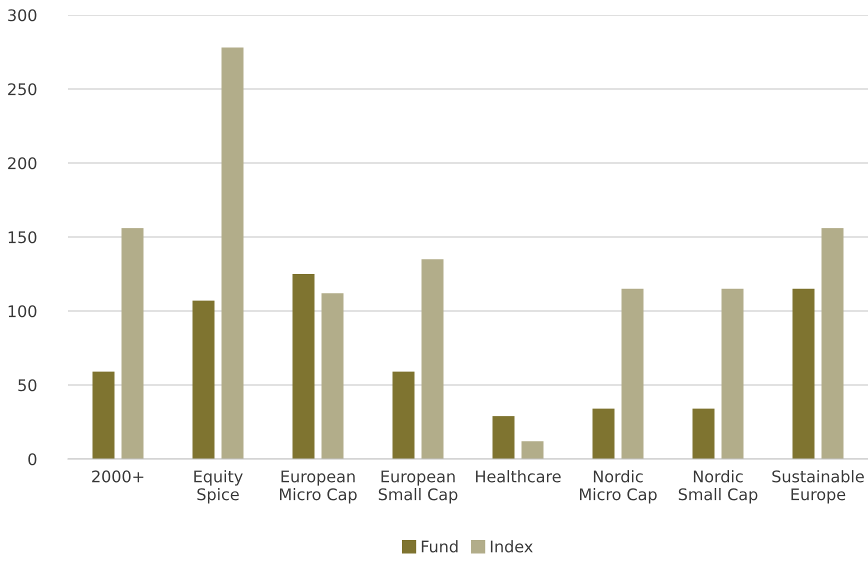 This screenshot has height=562, width=868. I want to click on y-tick-label: 200, so click(22, 163).